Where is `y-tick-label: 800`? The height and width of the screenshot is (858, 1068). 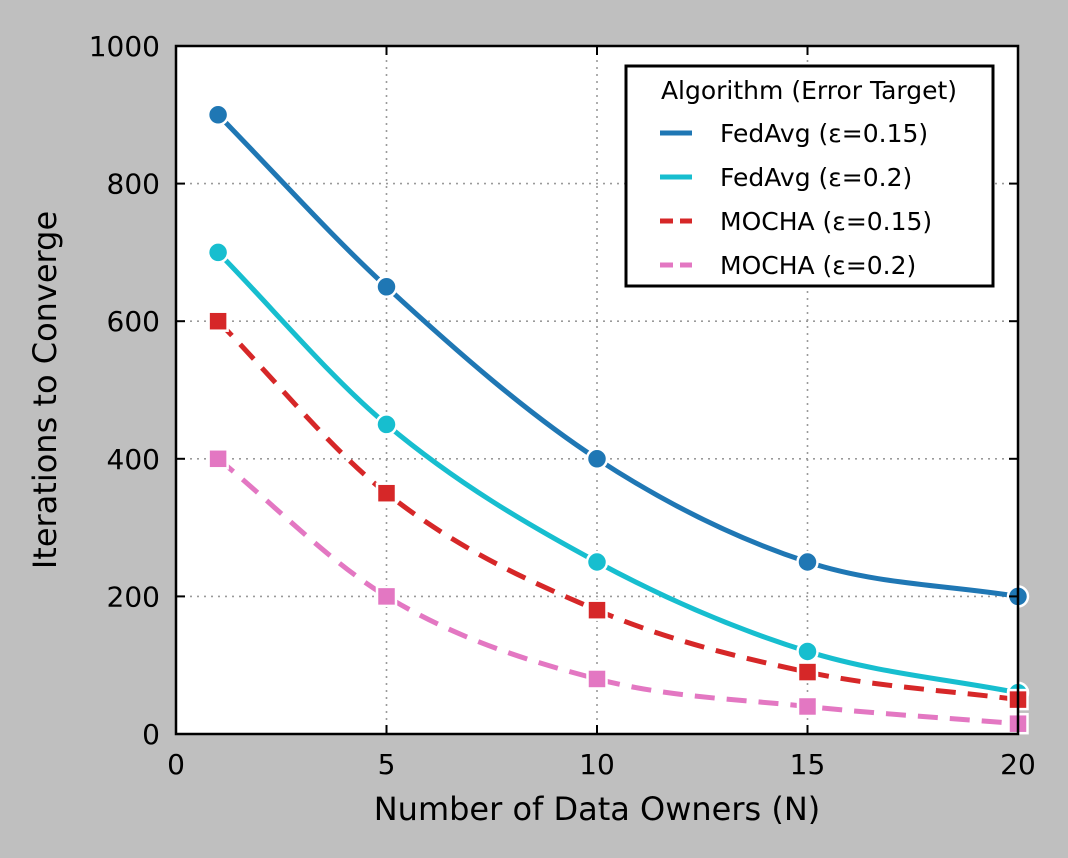
y-tick-label: 800 is located at coordinates (133, 184).